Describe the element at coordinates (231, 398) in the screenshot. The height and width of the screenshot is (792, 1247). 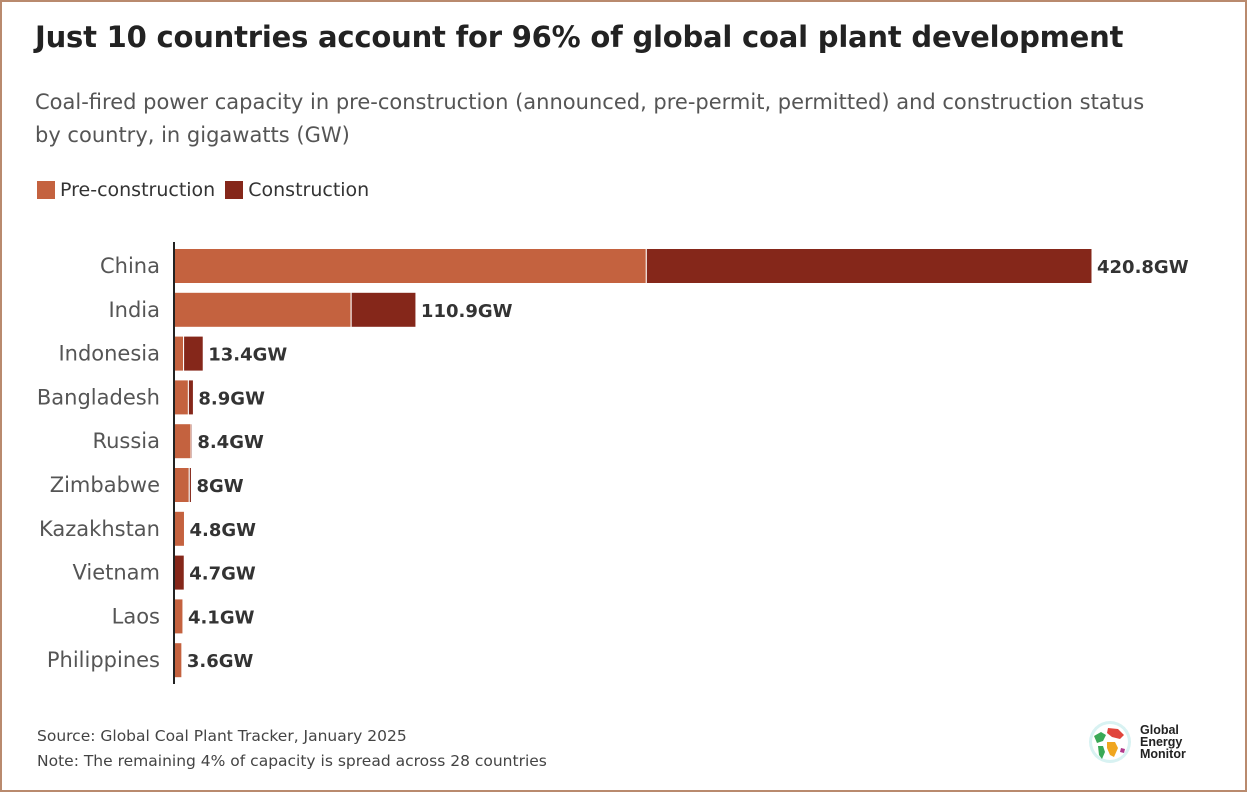
I see `data-label: 8.9GW` at that location.